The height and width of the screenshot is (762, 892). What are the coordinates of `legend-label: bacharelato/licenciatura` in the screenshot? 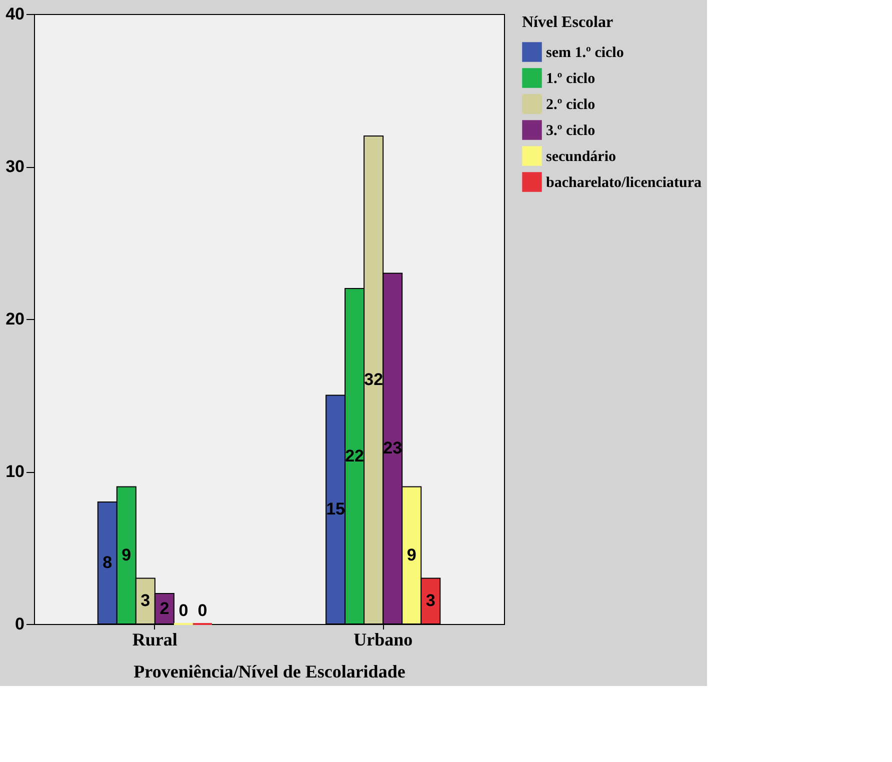 It's located at (624, 183).